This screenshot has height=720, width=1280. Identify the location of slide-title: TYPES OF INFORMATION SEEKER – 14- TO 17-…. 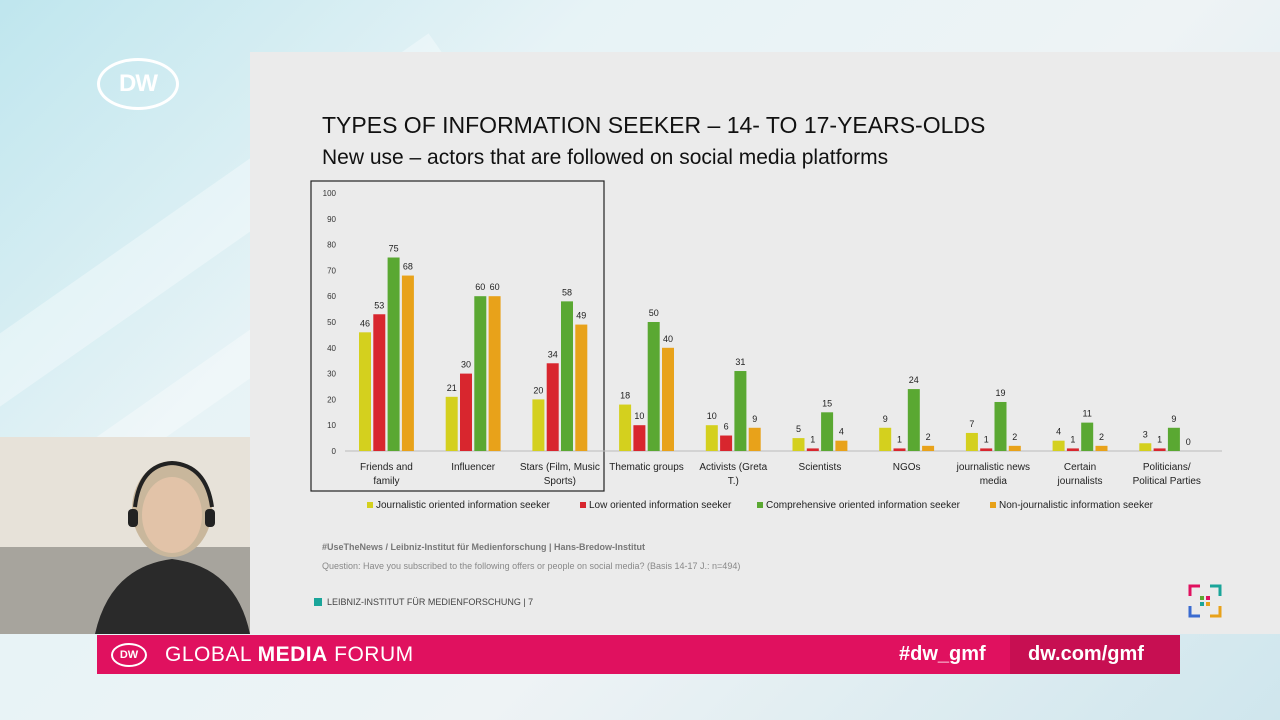
(654, 125).